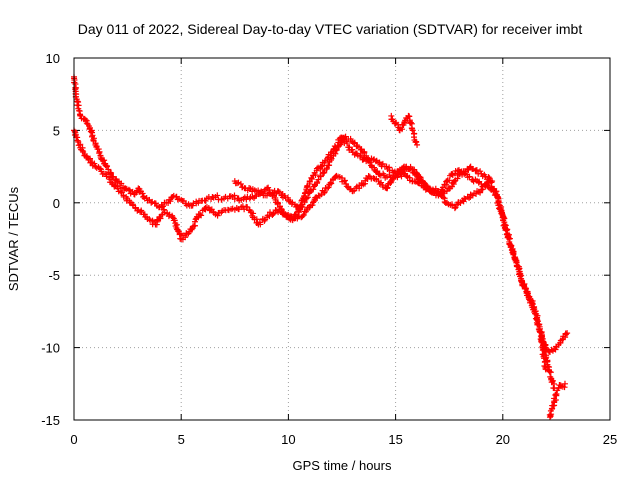  I want to click on x-tick-labels: 0 5 10 15 20 25, so click(343, 439).